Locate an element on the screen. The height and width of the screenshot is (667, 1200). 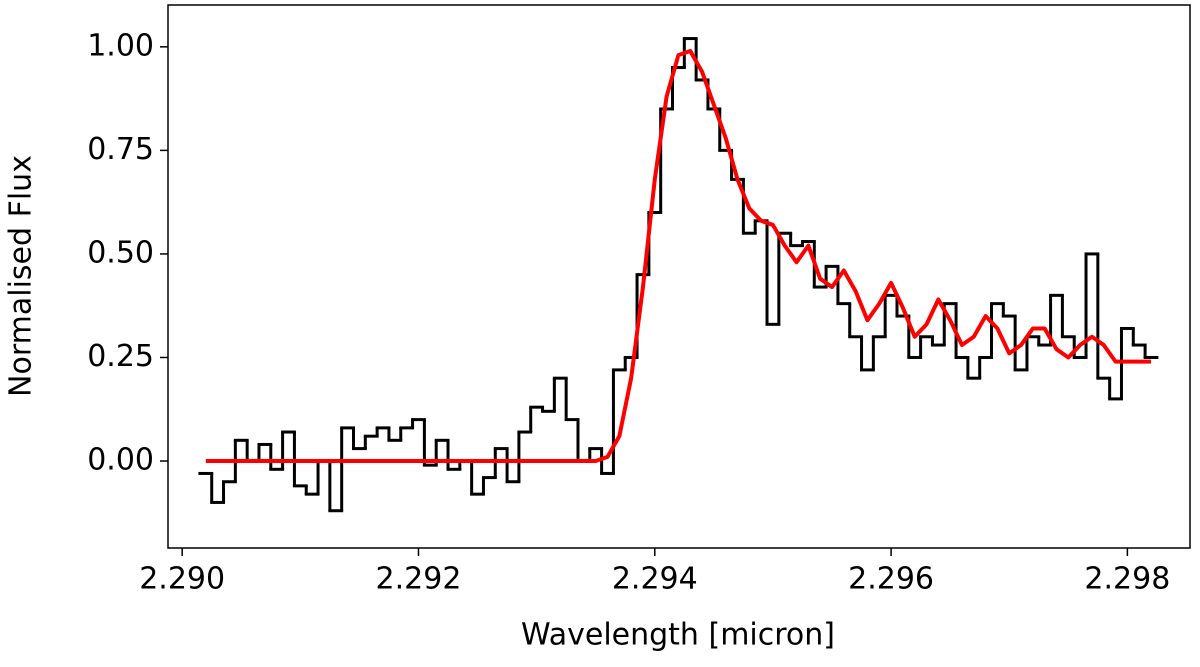
y-tick-label: 0.25 is located at coordinates (120, 356).